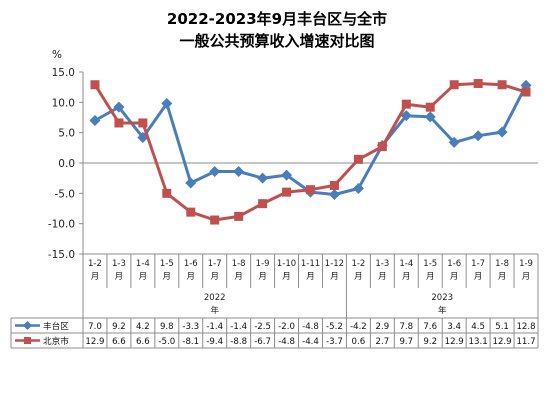 The width and height of the screenshot is (554, 409). Describe the element at coordinates (276, 41) in the screenshot. I see `chart-title-line2: 一般公共预算收入增速对比图` at that location.